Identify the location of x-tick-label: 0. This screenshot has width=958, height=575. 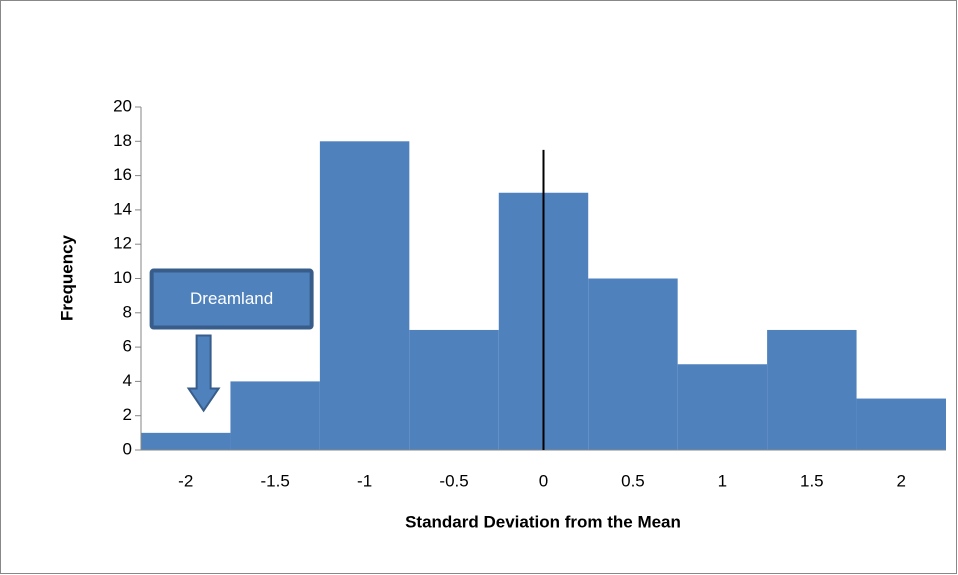
(543, 480).